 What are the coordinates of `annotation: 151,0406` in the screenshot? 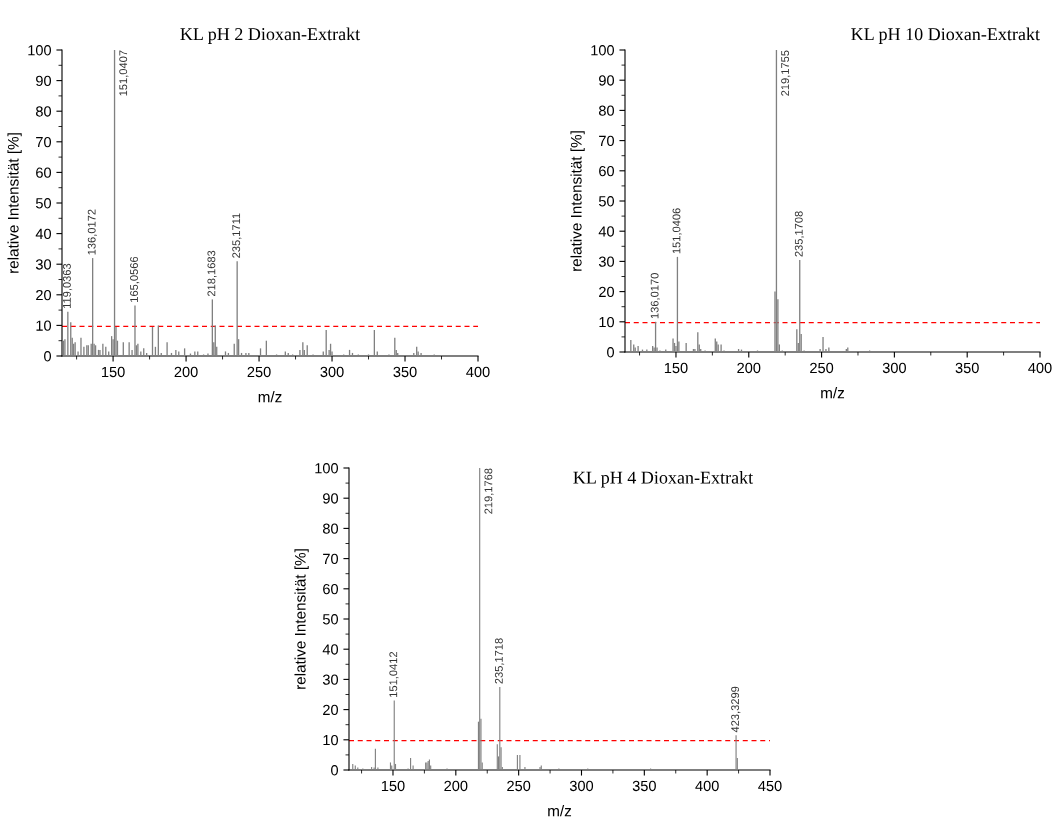 It's located at (677, 231).